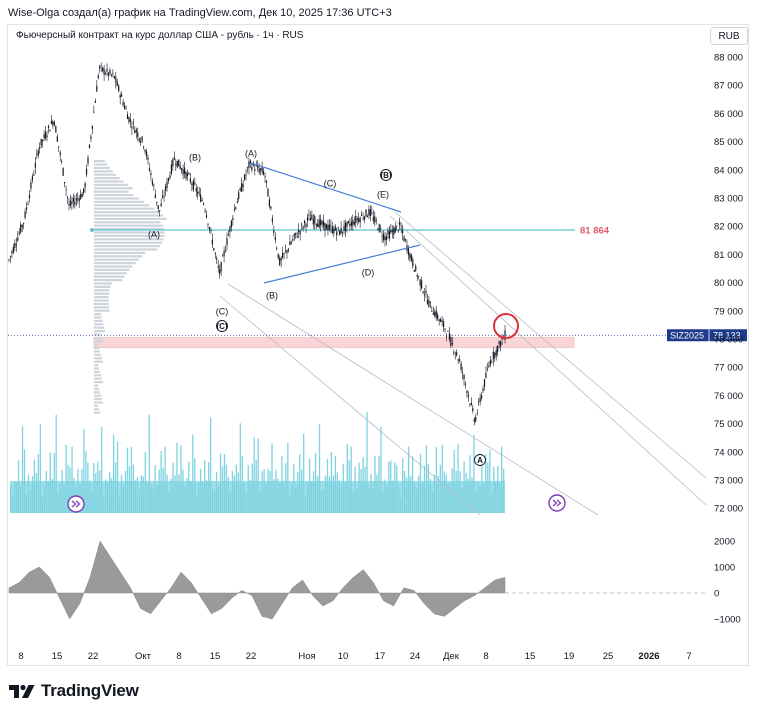 This screenshot has height=715, width=758. What do you see at coordinates (729, 36) in the screenshot?
I see `currency-button: RUB` at bounding box center [729, 36].